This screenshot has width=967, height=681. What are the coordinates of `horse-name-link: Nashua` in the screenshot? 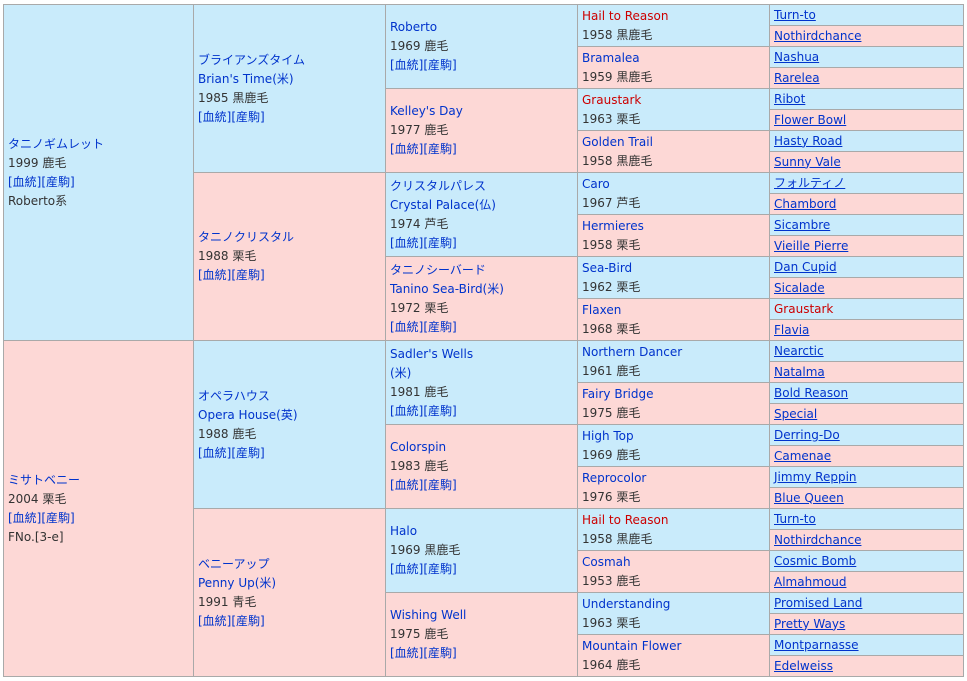 It's located at (797, 56).